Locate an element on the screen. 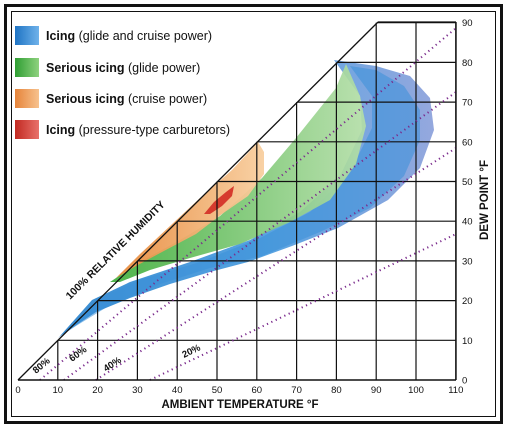  legend-item-4-bold: Icing is located at coordinates (60, 130).